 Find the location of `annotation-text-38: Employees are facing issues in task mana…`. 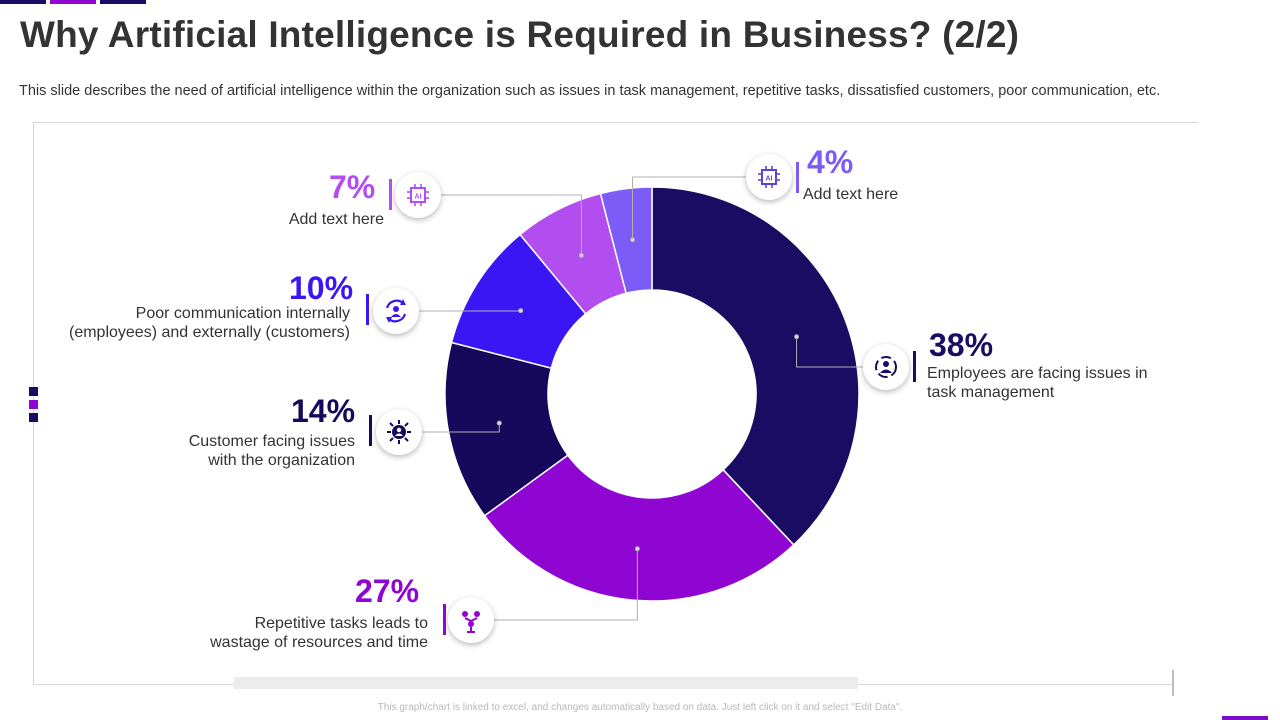

annotation-text-38: Employees are facing issues in task mana… is located at coordinates (1037, 383).